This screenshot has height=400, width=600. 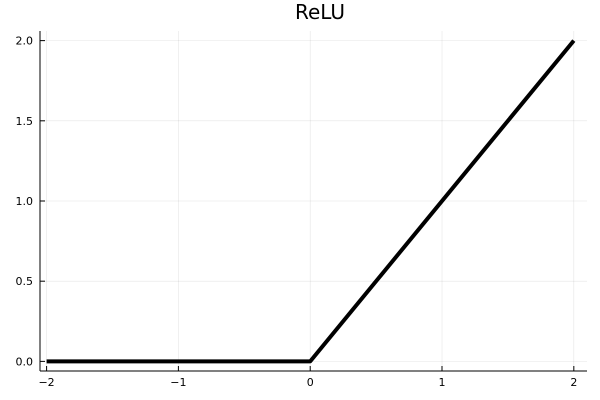 What do you see at coordinates (25, 361) in the screenshot?
I see `y-tick-label: 0.0` at bounding box center [25, 361].